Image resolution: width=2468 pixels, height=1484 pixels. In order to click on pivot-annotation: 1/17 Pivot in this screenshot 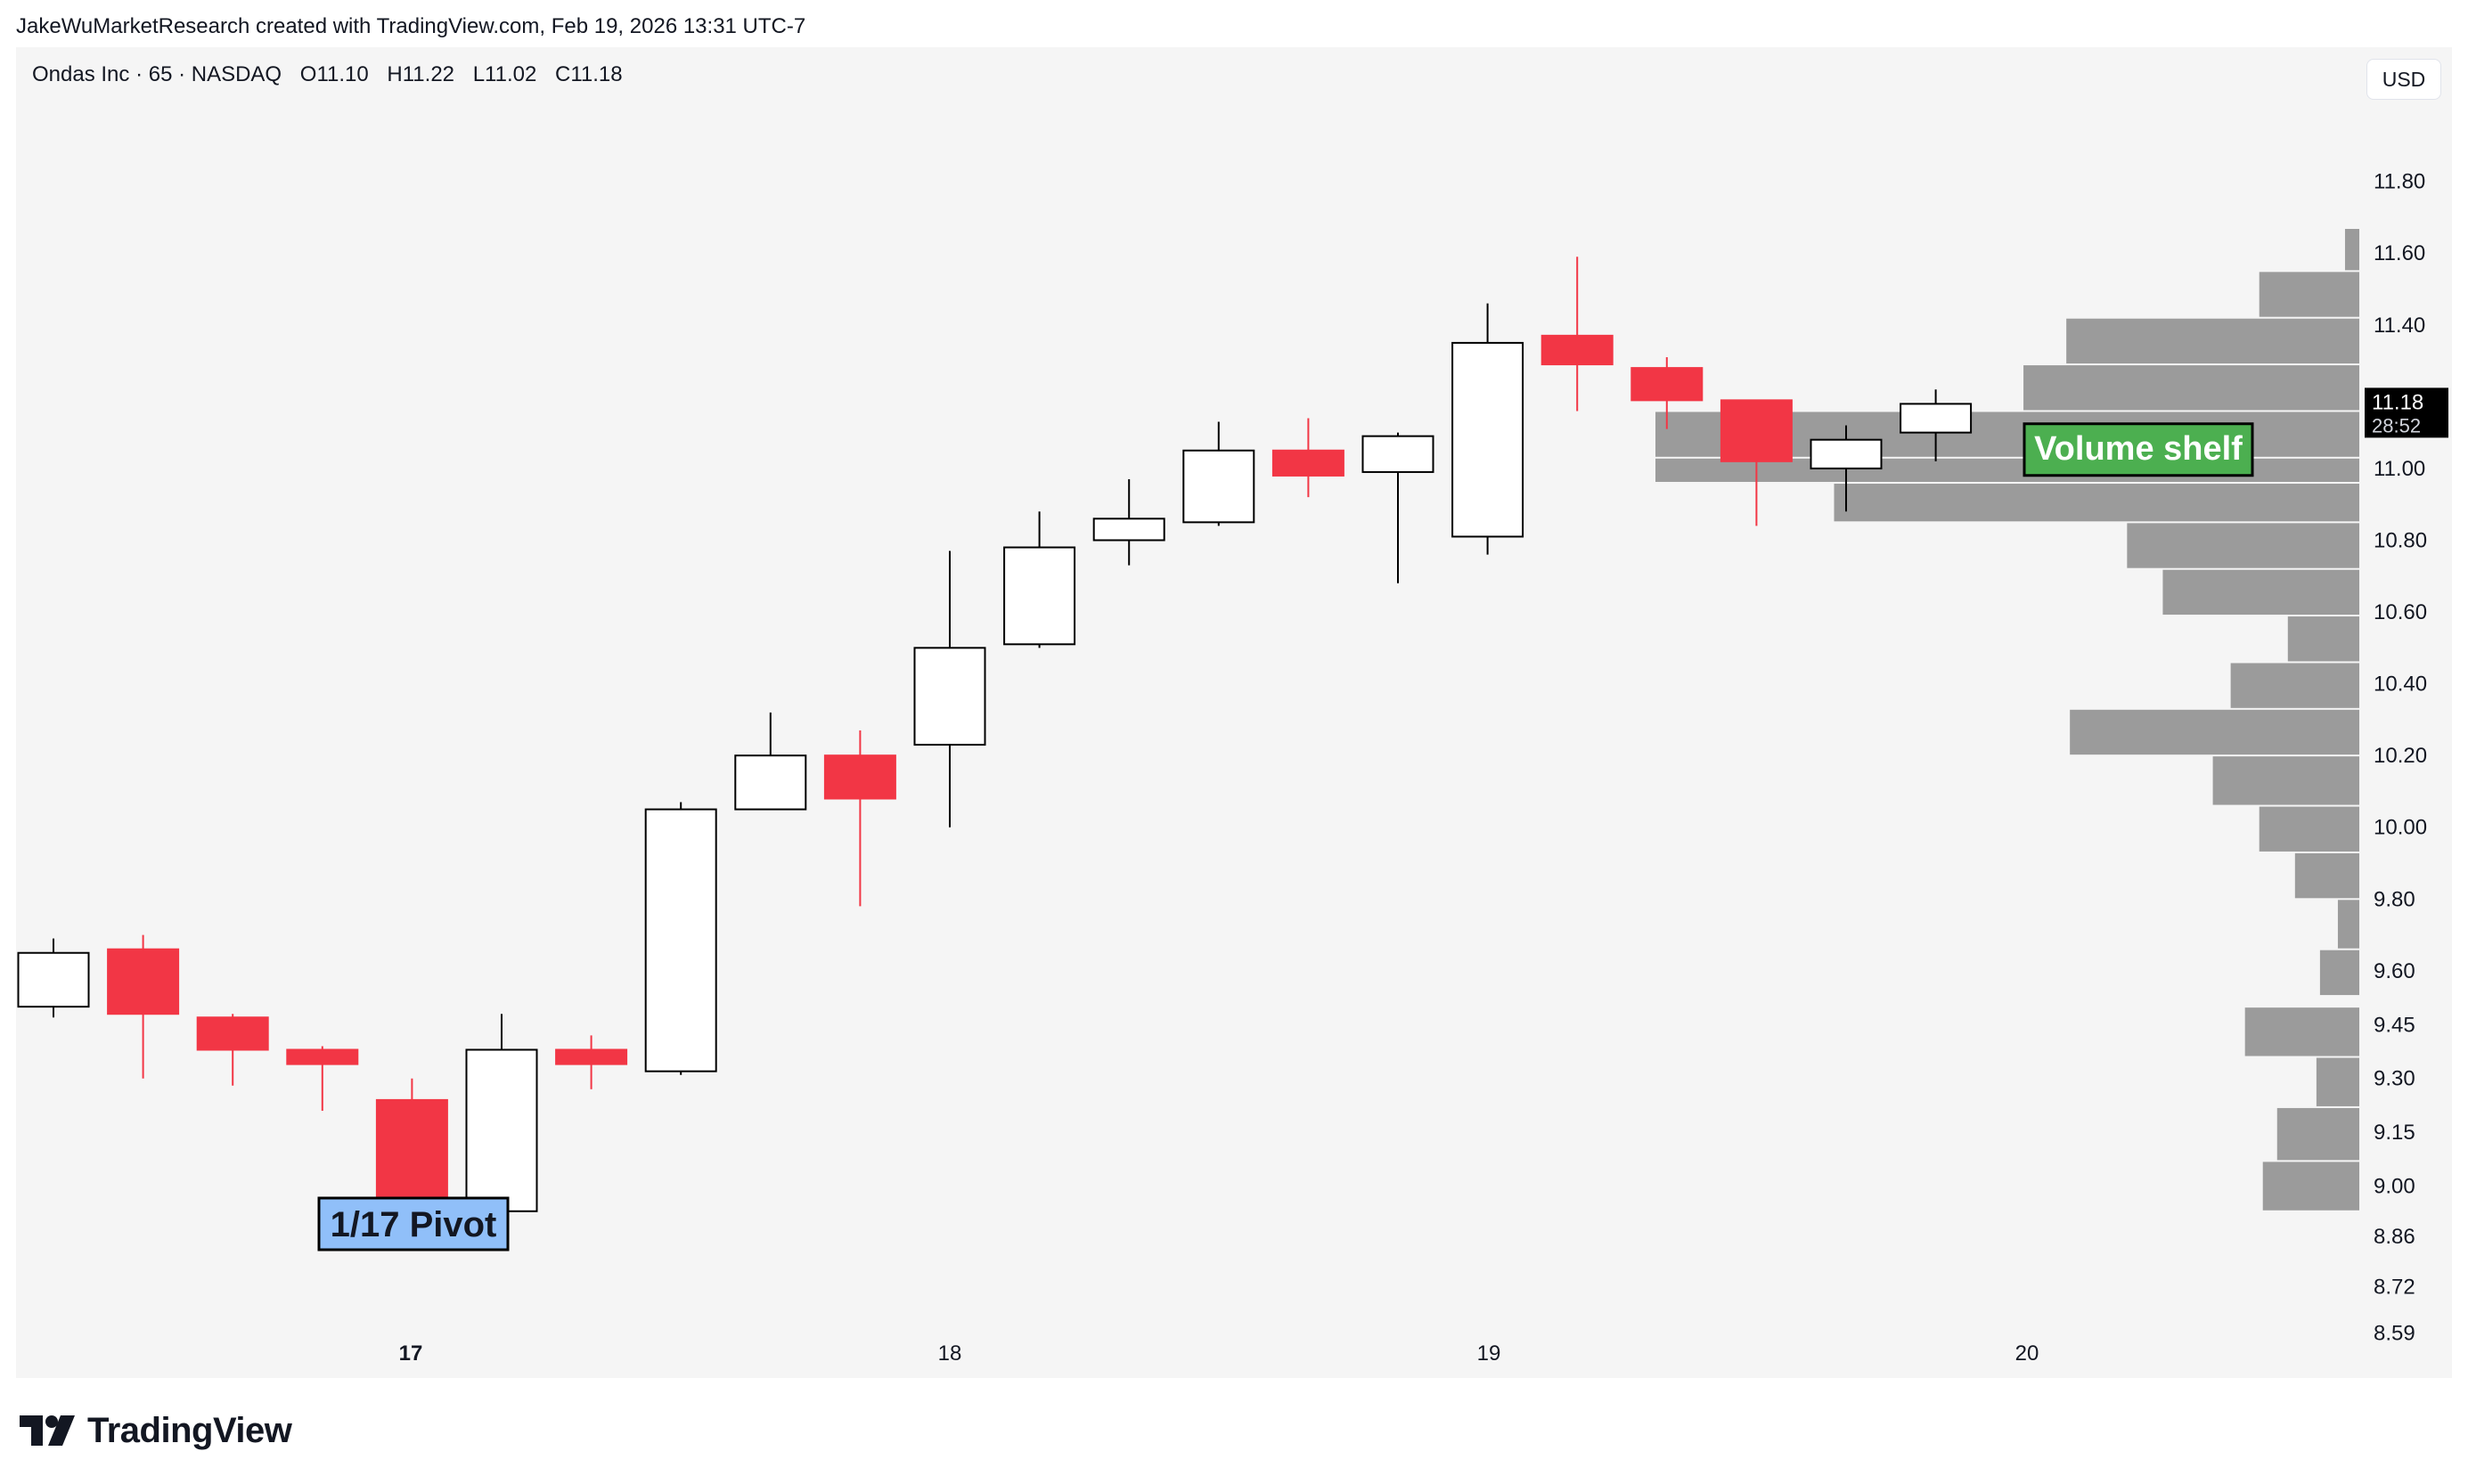, I will do `click(413, 1224)`.